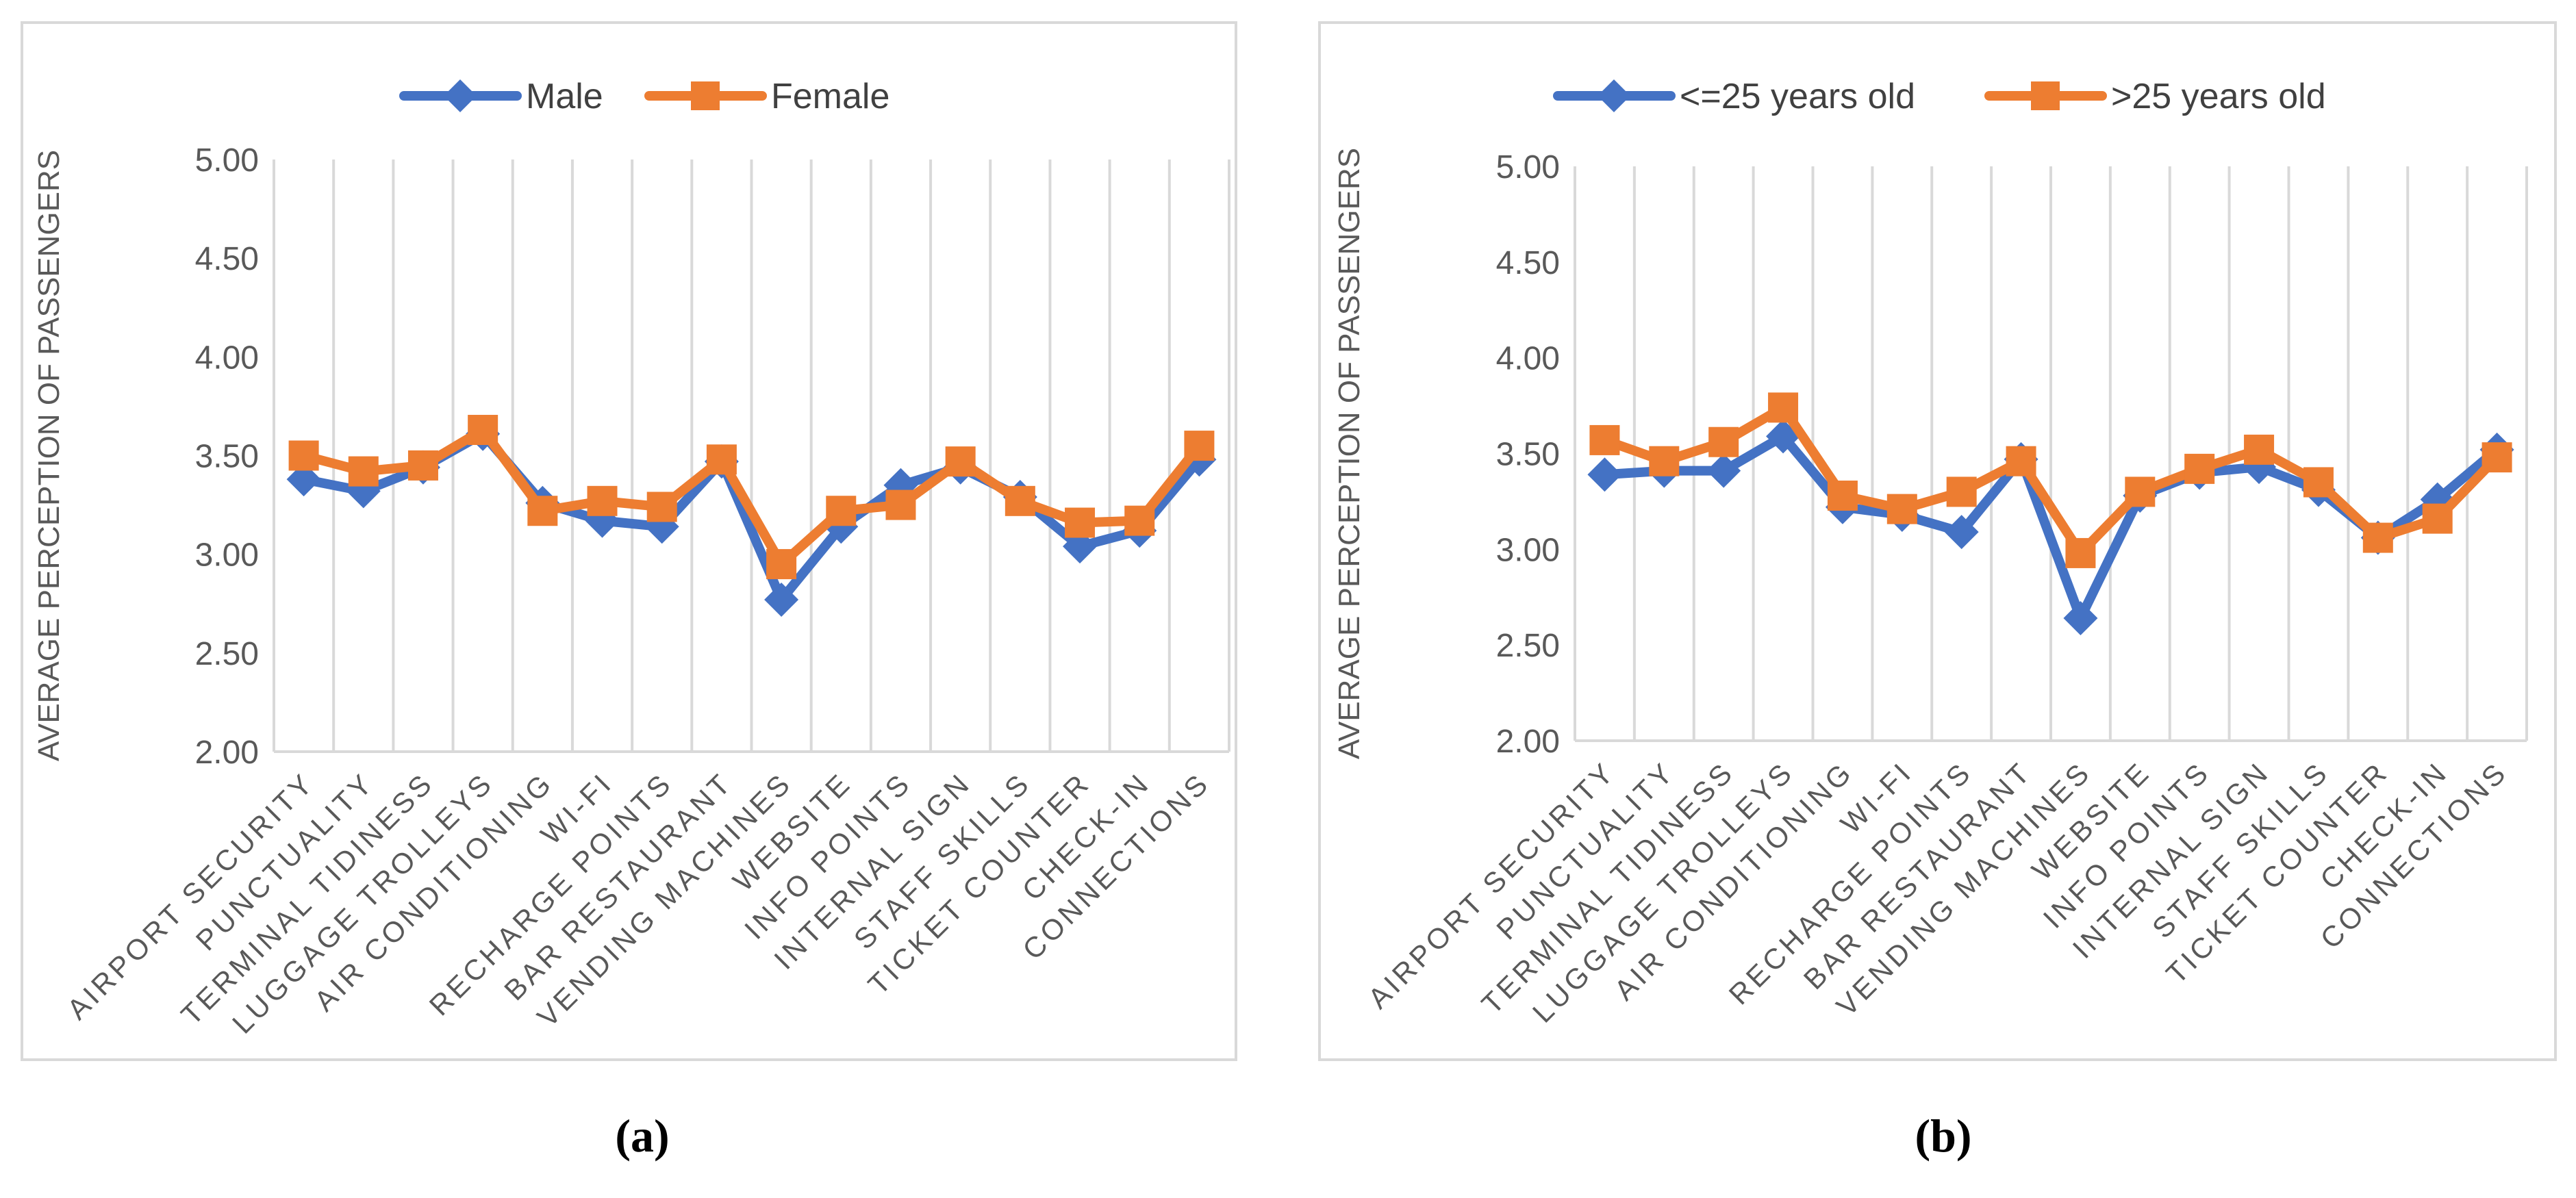 The image size is (2576, 1198). What do you see at coordinates (642, 1136) in the screenshot?
I see `caption-a: (a)` at bounding box center [642, 1136].